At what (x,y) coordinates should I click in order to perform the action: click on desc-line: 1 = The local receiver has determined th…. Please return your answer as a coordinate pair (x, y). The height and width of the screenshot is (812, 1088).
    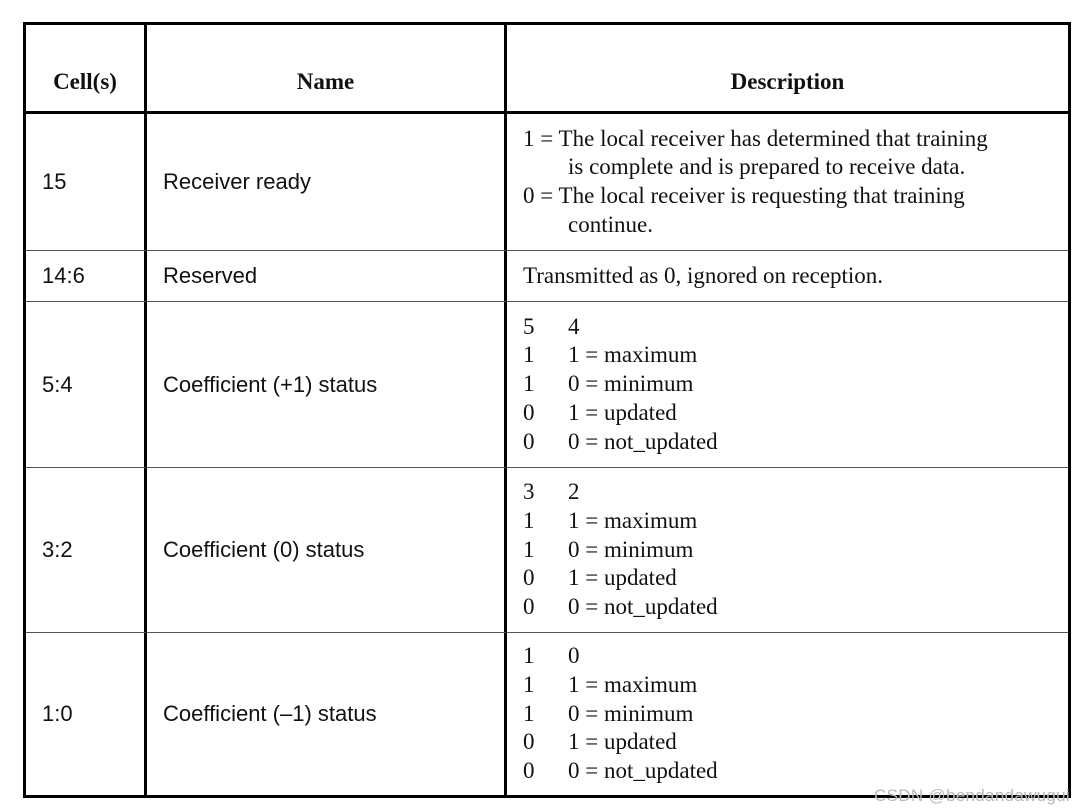
    Looking at the image, I should click on (755, 138).